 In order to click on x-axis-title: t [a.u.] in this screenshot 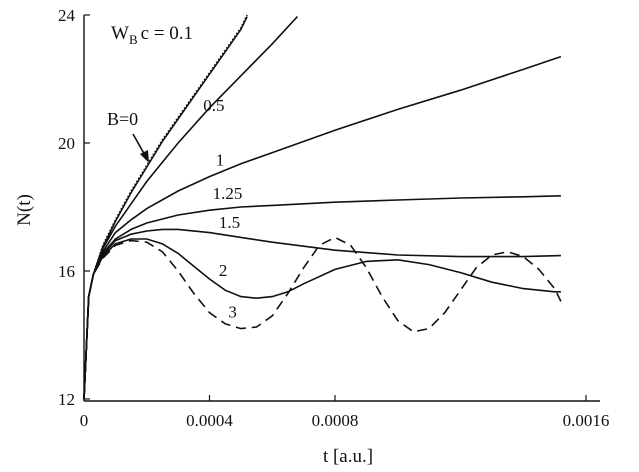, I will do `click(348, 456)`.